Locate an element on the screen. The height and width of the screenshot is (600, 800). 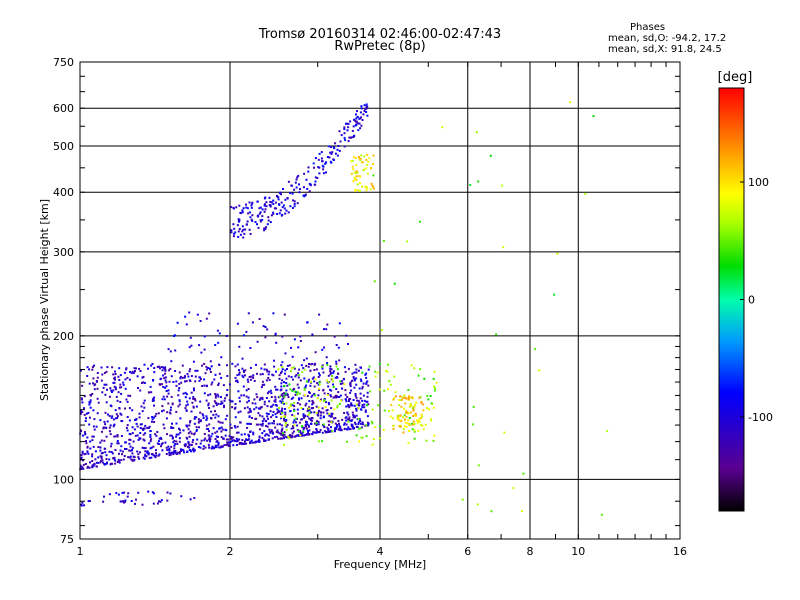
y-tick-label: 750 is located at coordinates (63, 62).